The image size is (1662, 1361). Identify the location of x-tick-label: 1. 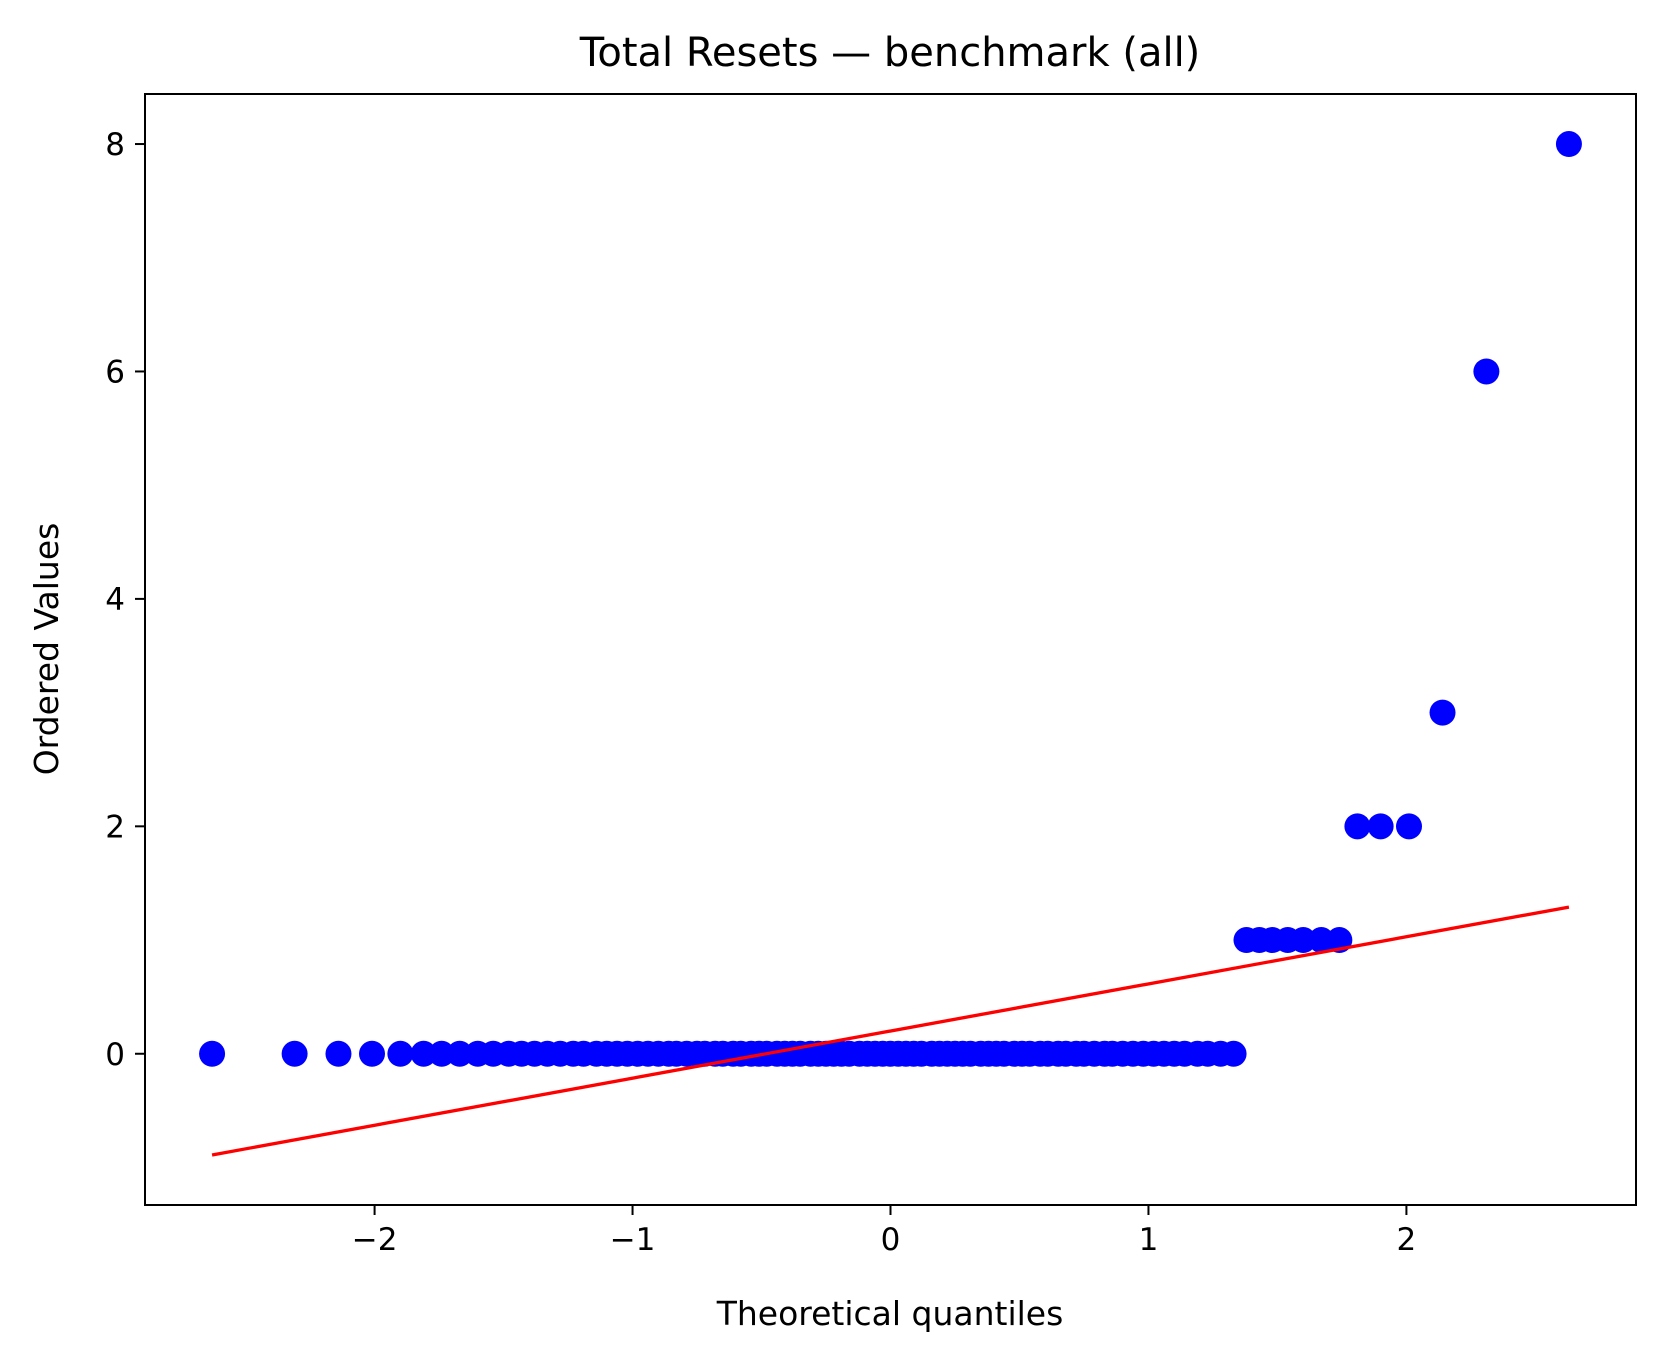
(1149, 1240).